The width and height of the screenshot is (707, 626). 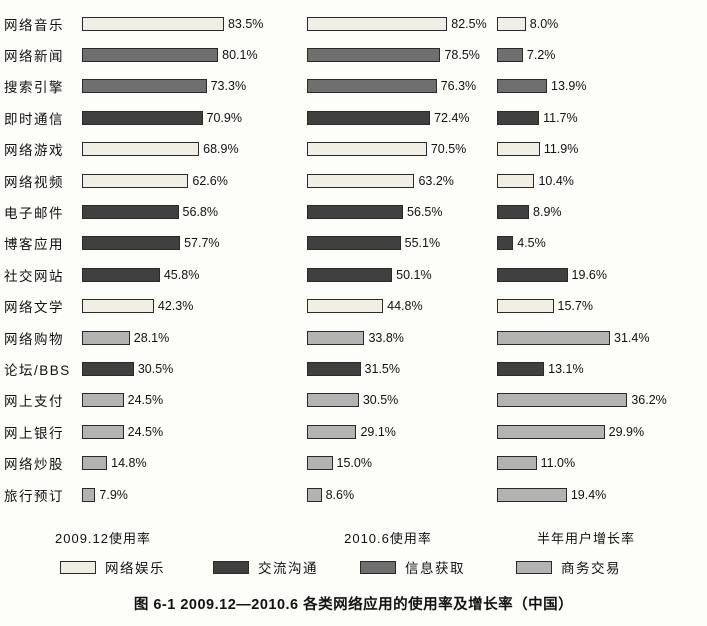 What do you see at coordinates (600, 180) in the screenshot?
I see `bar-panel: 10.4%` at bounding box center [600, 180].